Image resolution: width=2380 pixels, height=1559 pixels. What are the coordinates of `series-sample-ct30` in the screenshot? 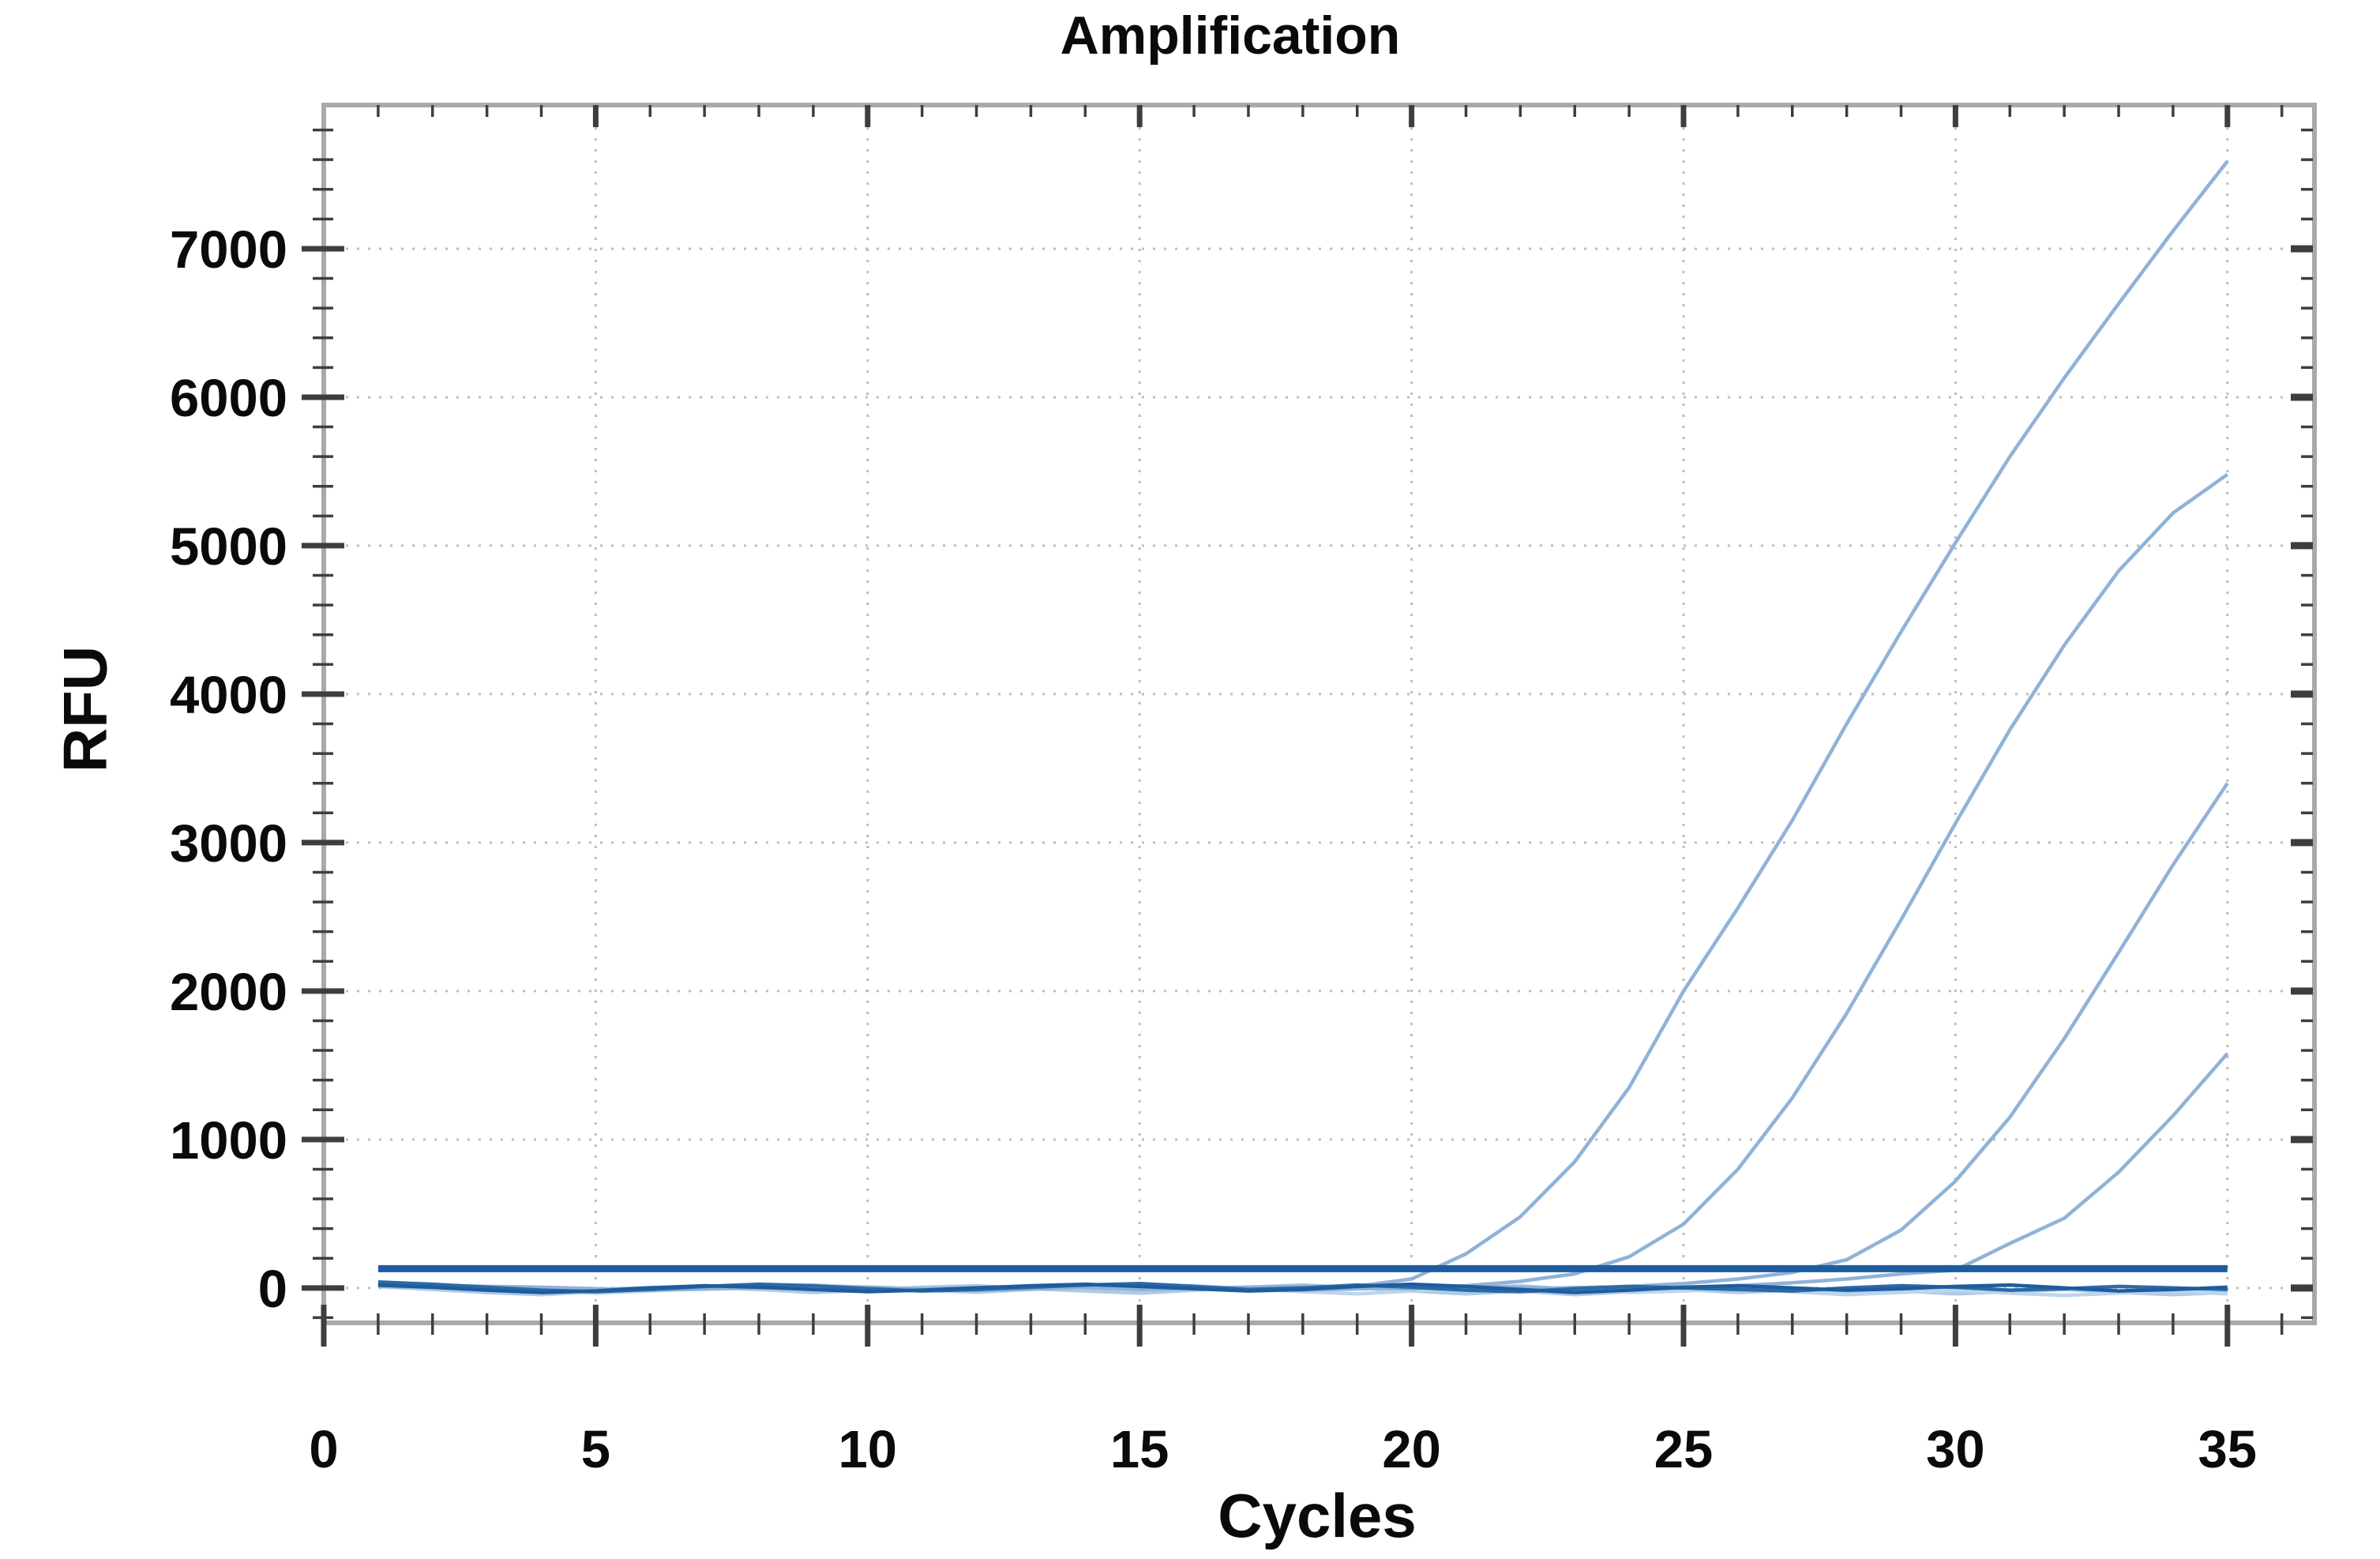 It's located at (1303, 1172).